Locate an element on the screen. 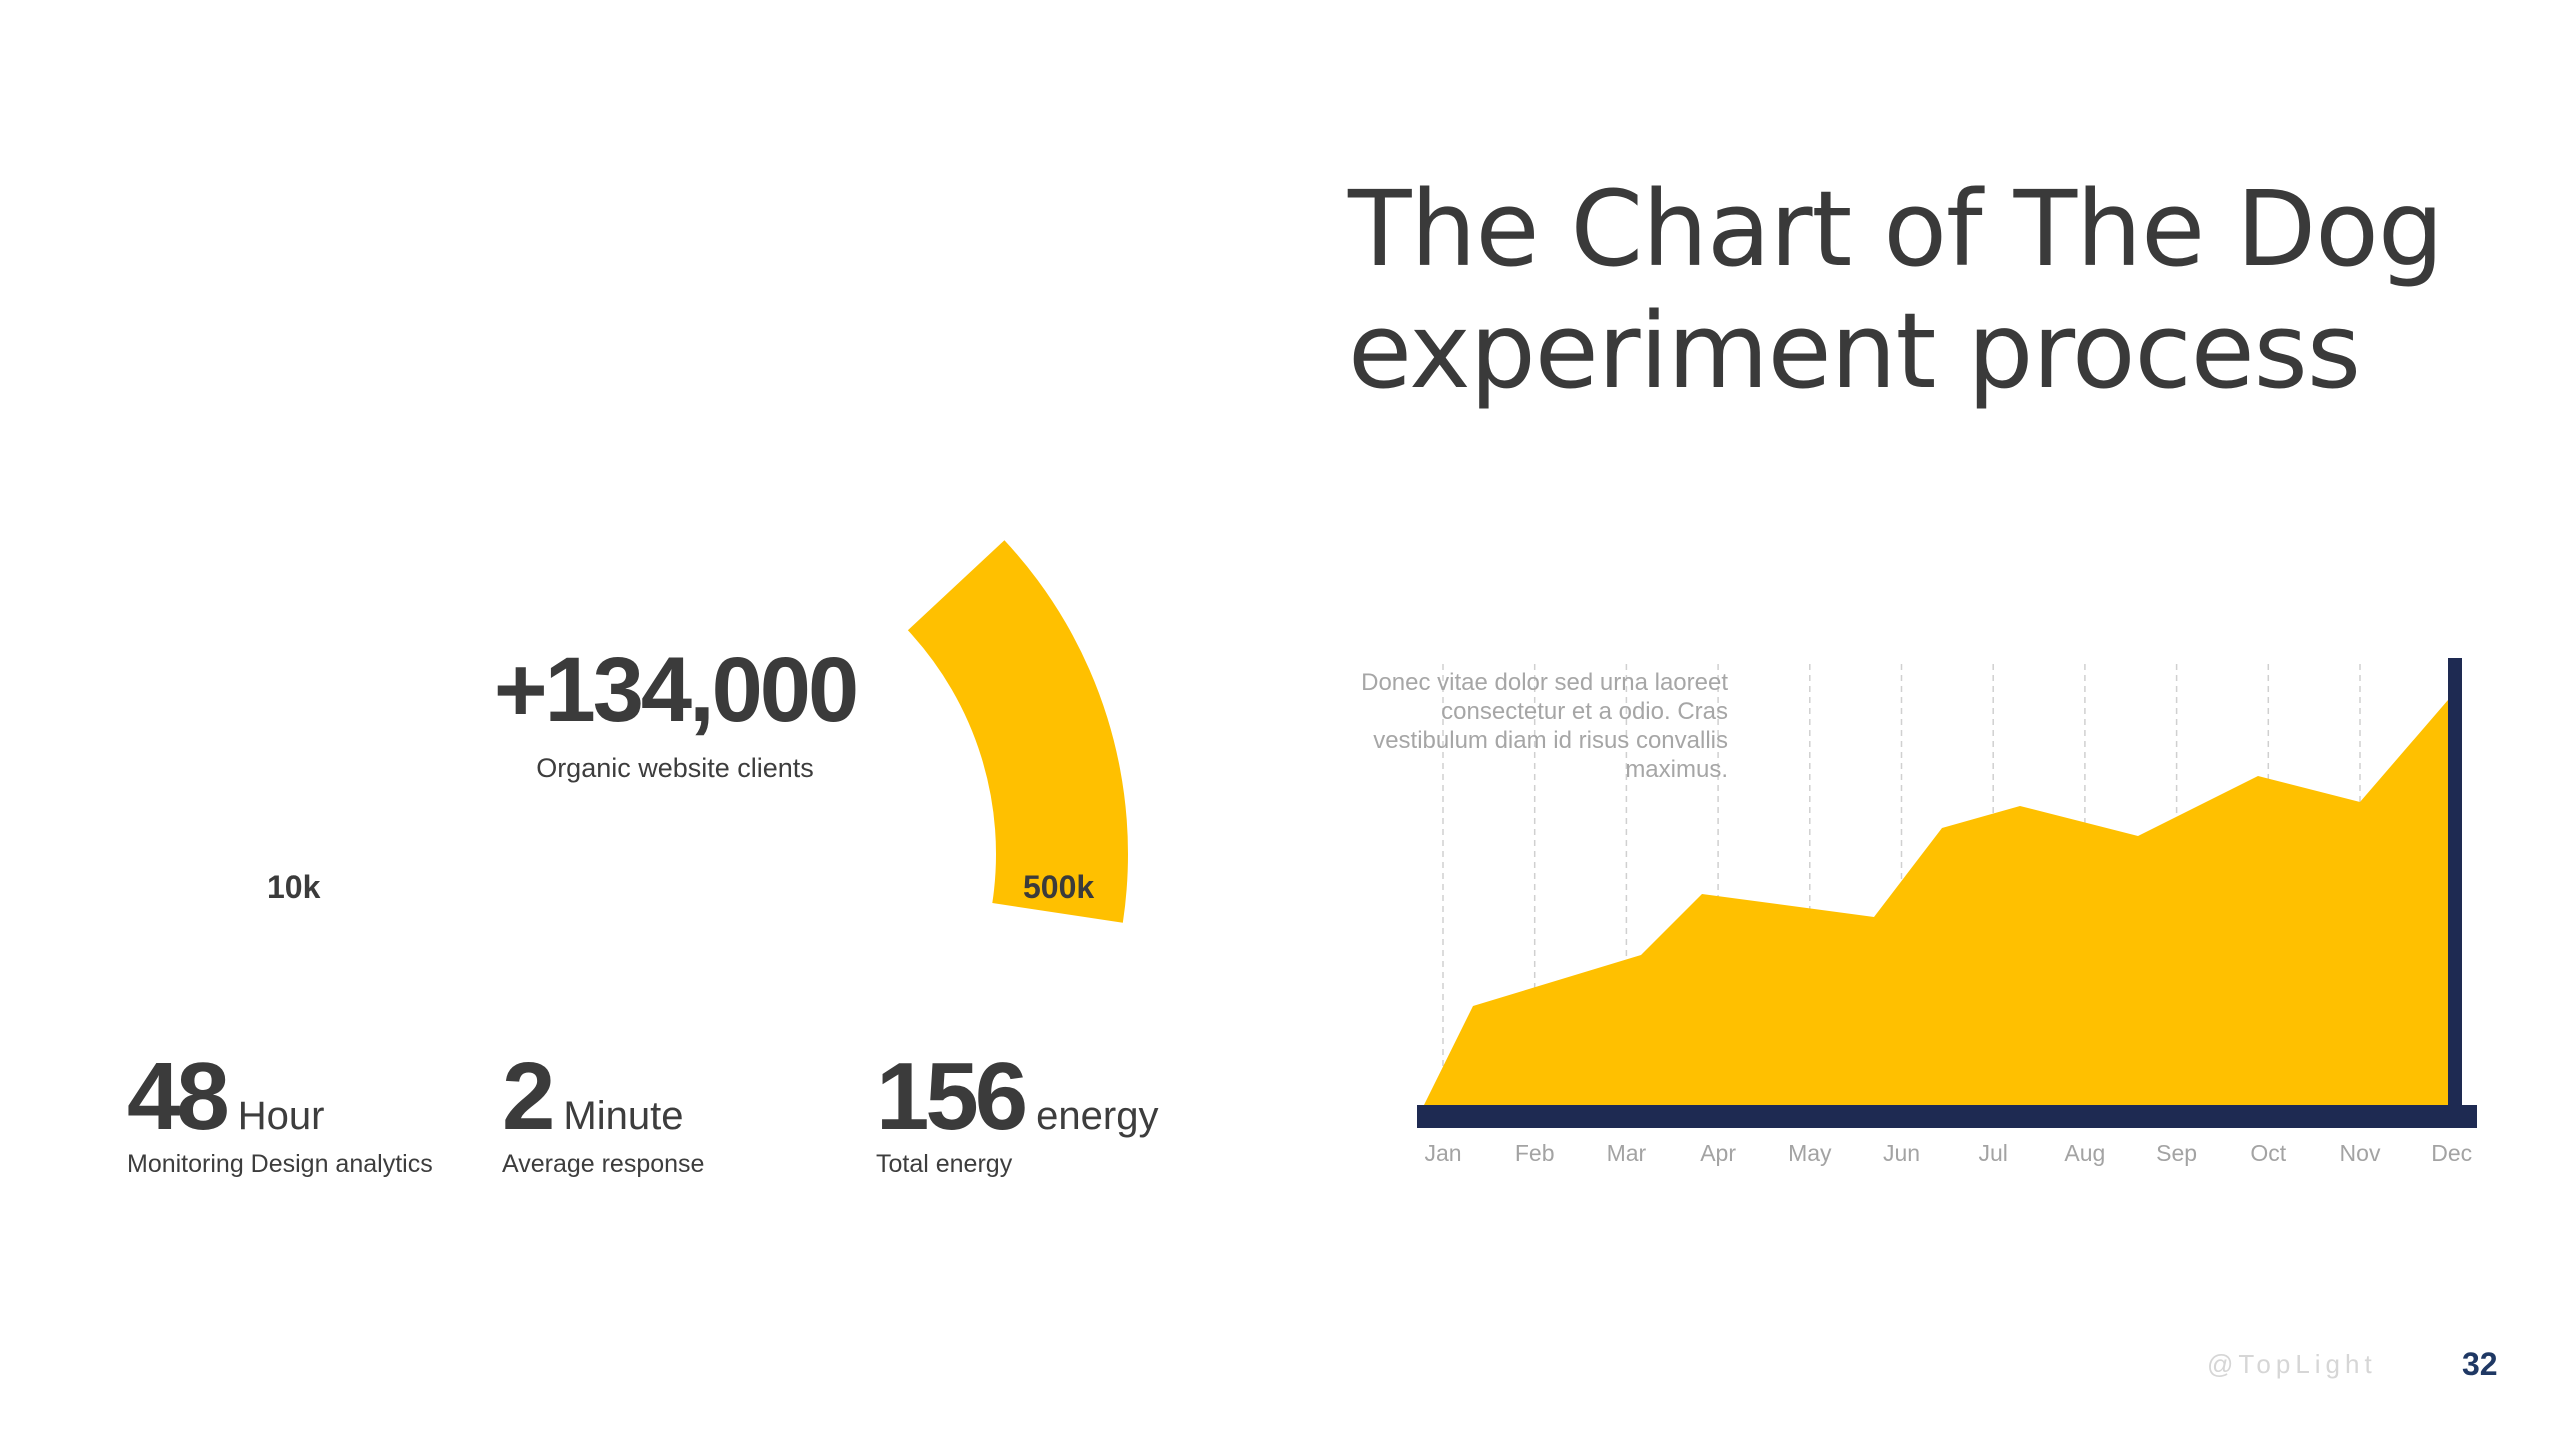 Image resolution: width=2560 pixels, height=1440 pixels. stat-value: 156 is located at coordinates (952, 1096).